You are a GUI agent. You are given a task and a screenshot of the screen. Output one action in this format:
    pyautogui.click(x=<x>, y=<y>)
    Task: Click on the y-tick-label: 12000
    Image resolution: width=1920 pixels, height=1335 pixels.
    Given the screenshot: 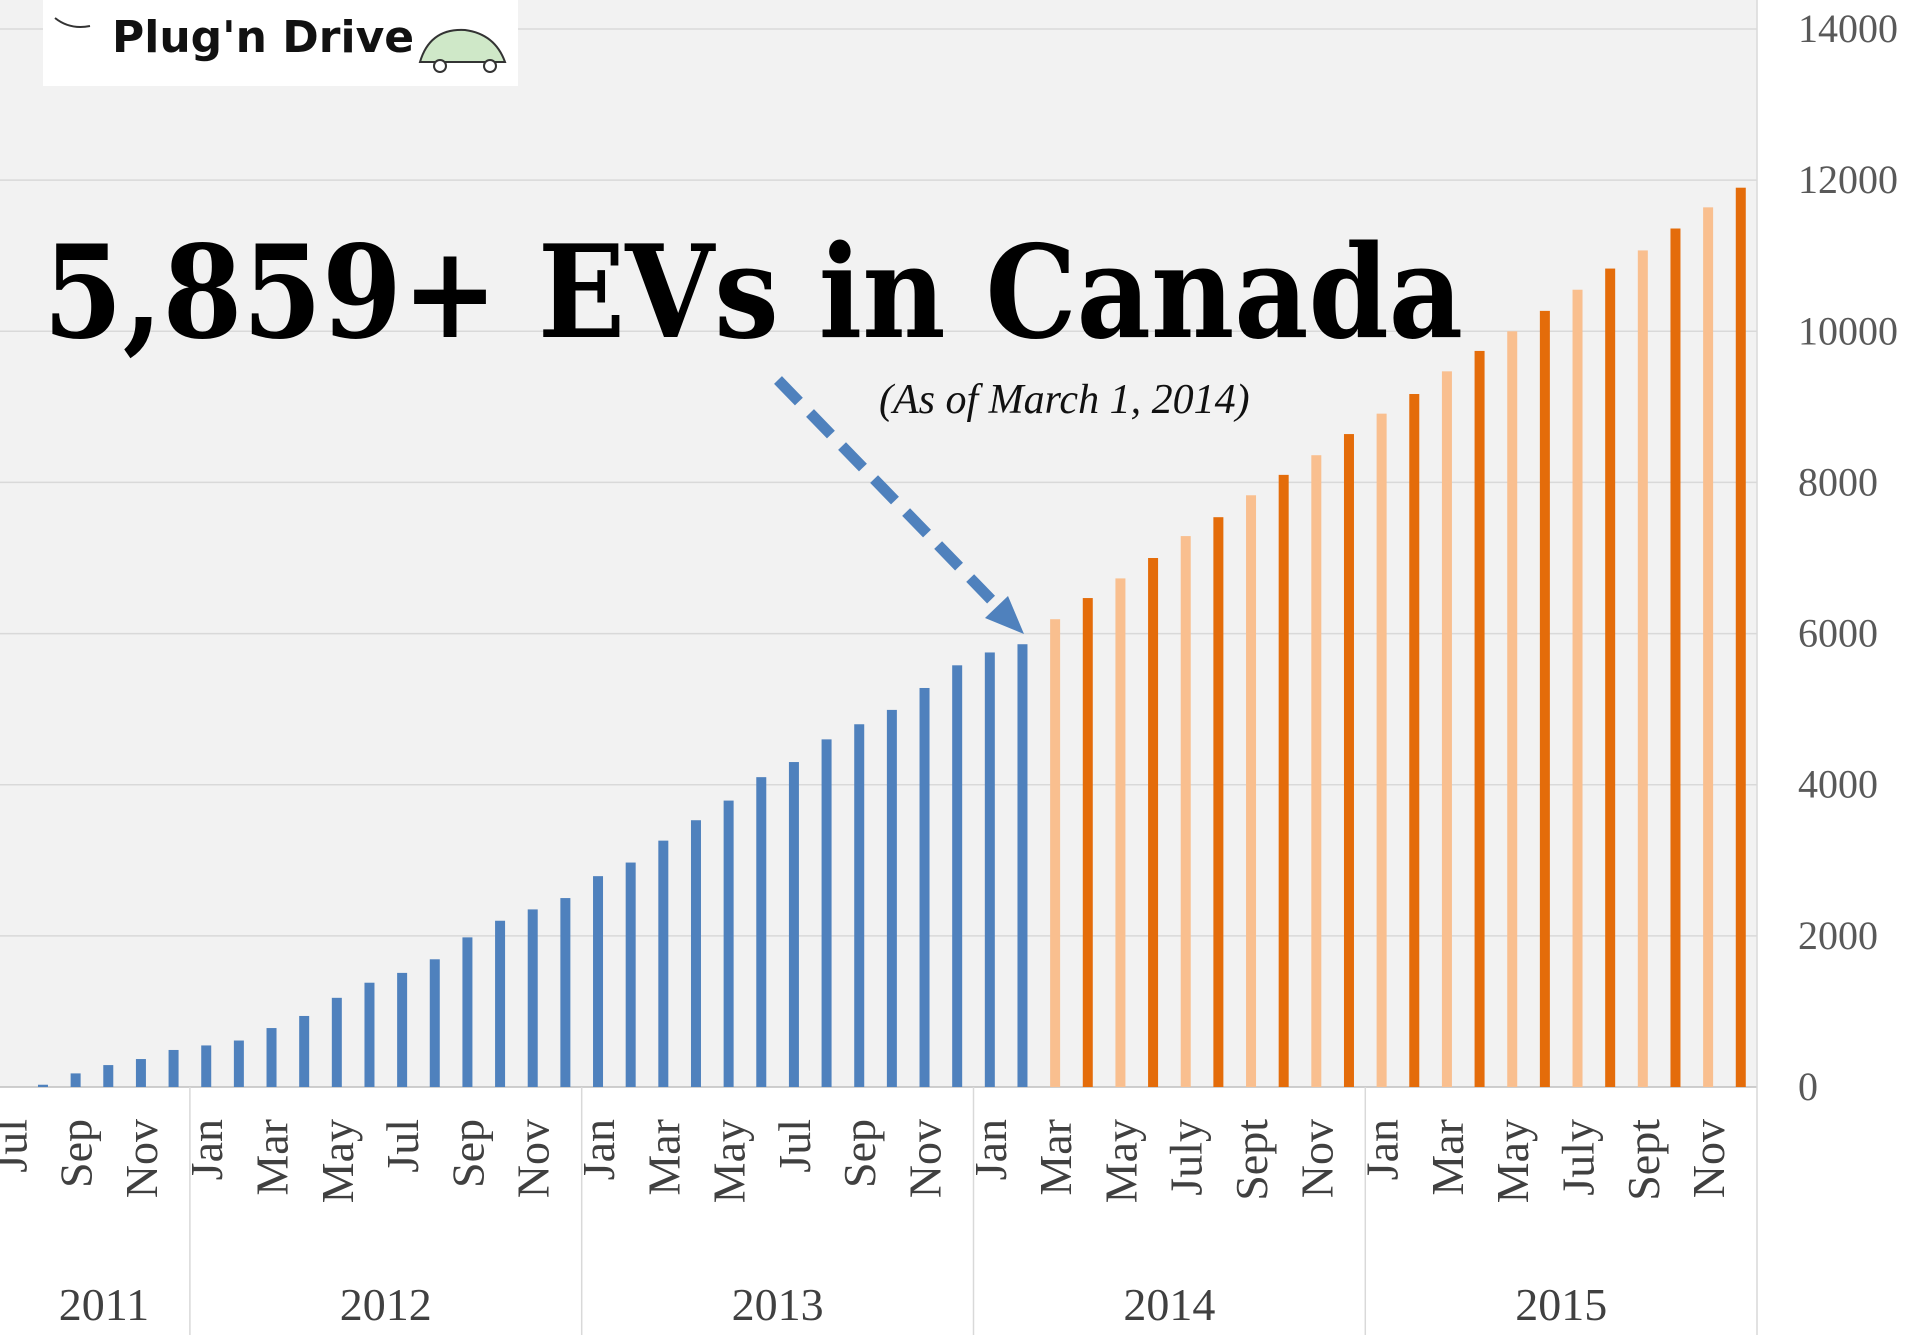 What is the action you would take?
    pyautogui.click(x=1848, y=179)
    